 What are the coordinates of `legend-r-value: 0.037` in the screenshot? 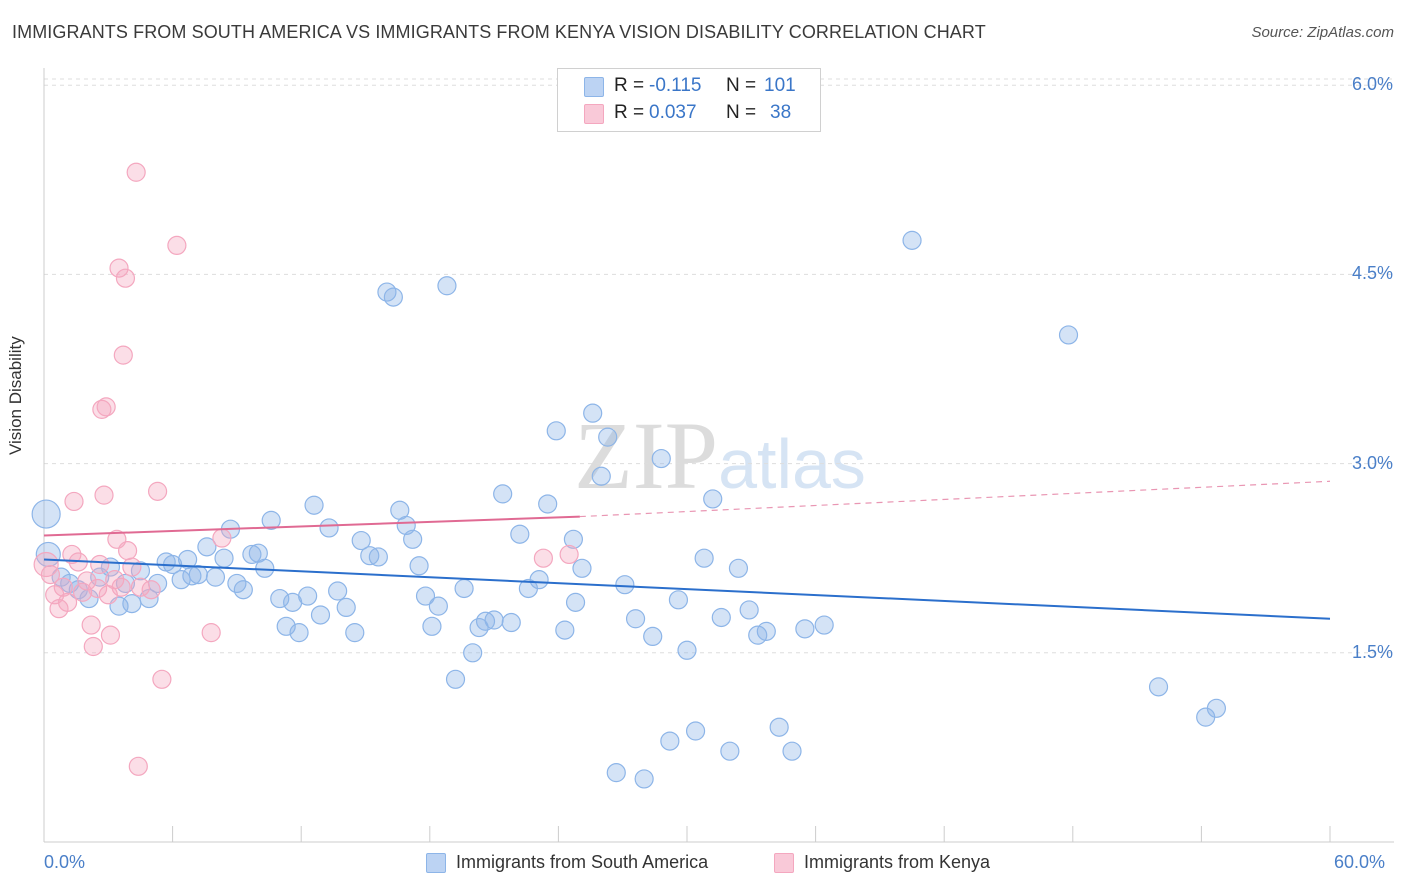 It's located at (673, 112).